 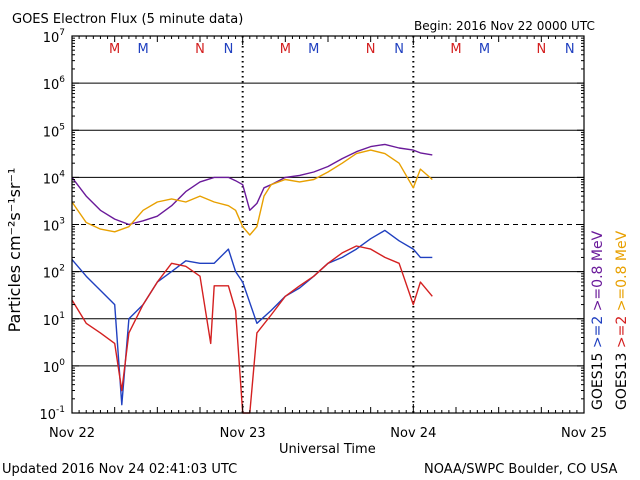 I want to click on x-tick-label: Nov 22, so click(x=72, y=433).